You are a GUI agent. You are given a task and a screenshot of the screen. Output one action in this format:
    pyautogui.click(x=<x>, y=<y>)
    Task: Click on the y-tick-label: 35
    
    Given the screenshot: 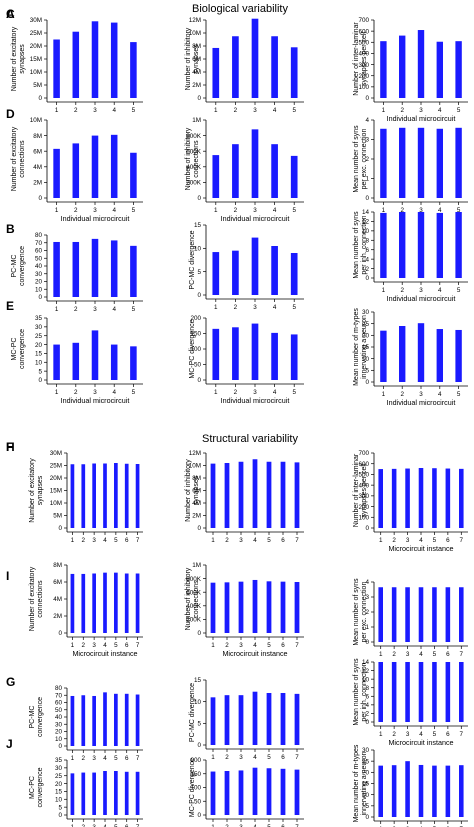 What is the action you would take?
    pyautogui.click(x=59, y=760)
    